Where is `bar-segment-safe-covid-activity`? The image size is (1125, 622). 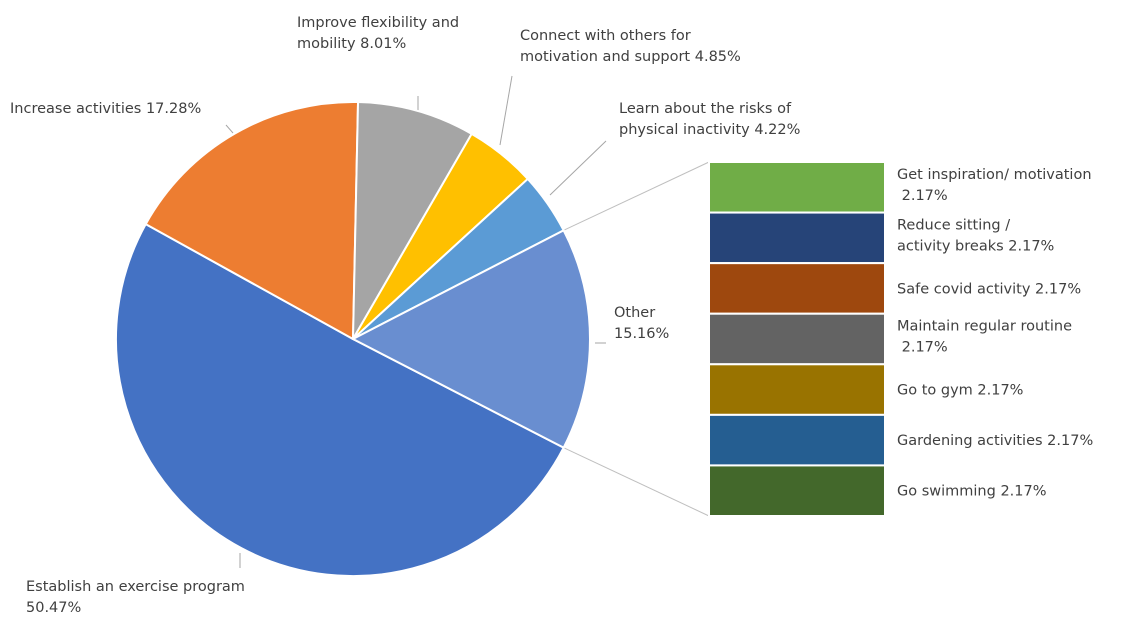 bar-segment-safe-covid-activity is located at coordinates (797, 288).